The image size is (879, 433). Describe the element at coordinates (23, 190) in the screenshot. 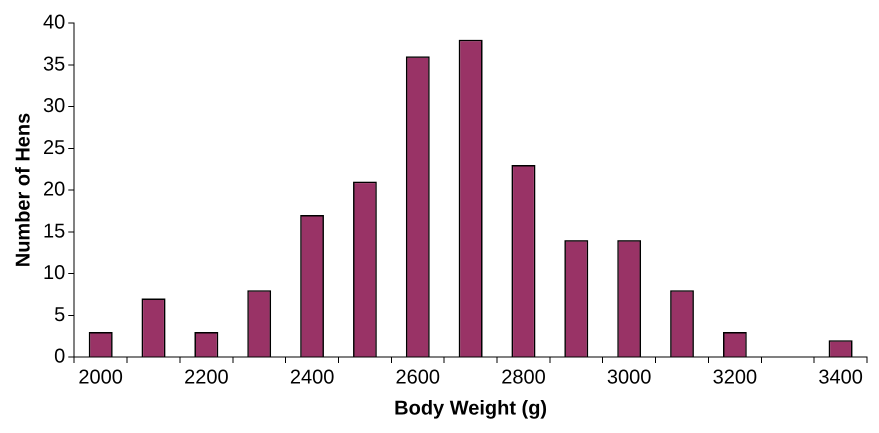

I see `y-axis-title: Number of Hens` at that location.